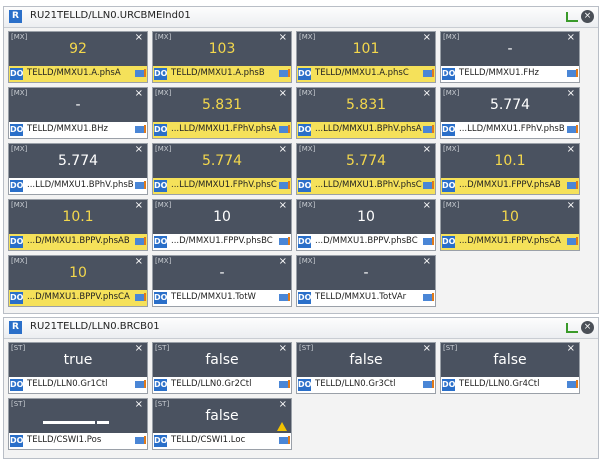  What do you see at coordinates (366, 241) in the screenshot?
I see `tile-path: ...D/MMXU1.BPPV.phsBC` at bounding box center [366, 241].